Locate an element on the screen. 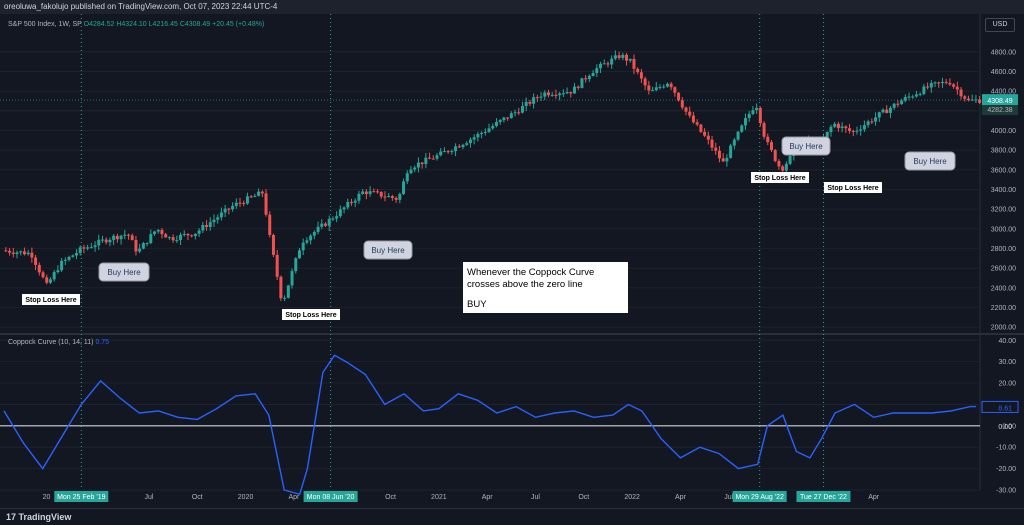  coppock-tick-label: 0.00 is located at coordinates (1009, 426).